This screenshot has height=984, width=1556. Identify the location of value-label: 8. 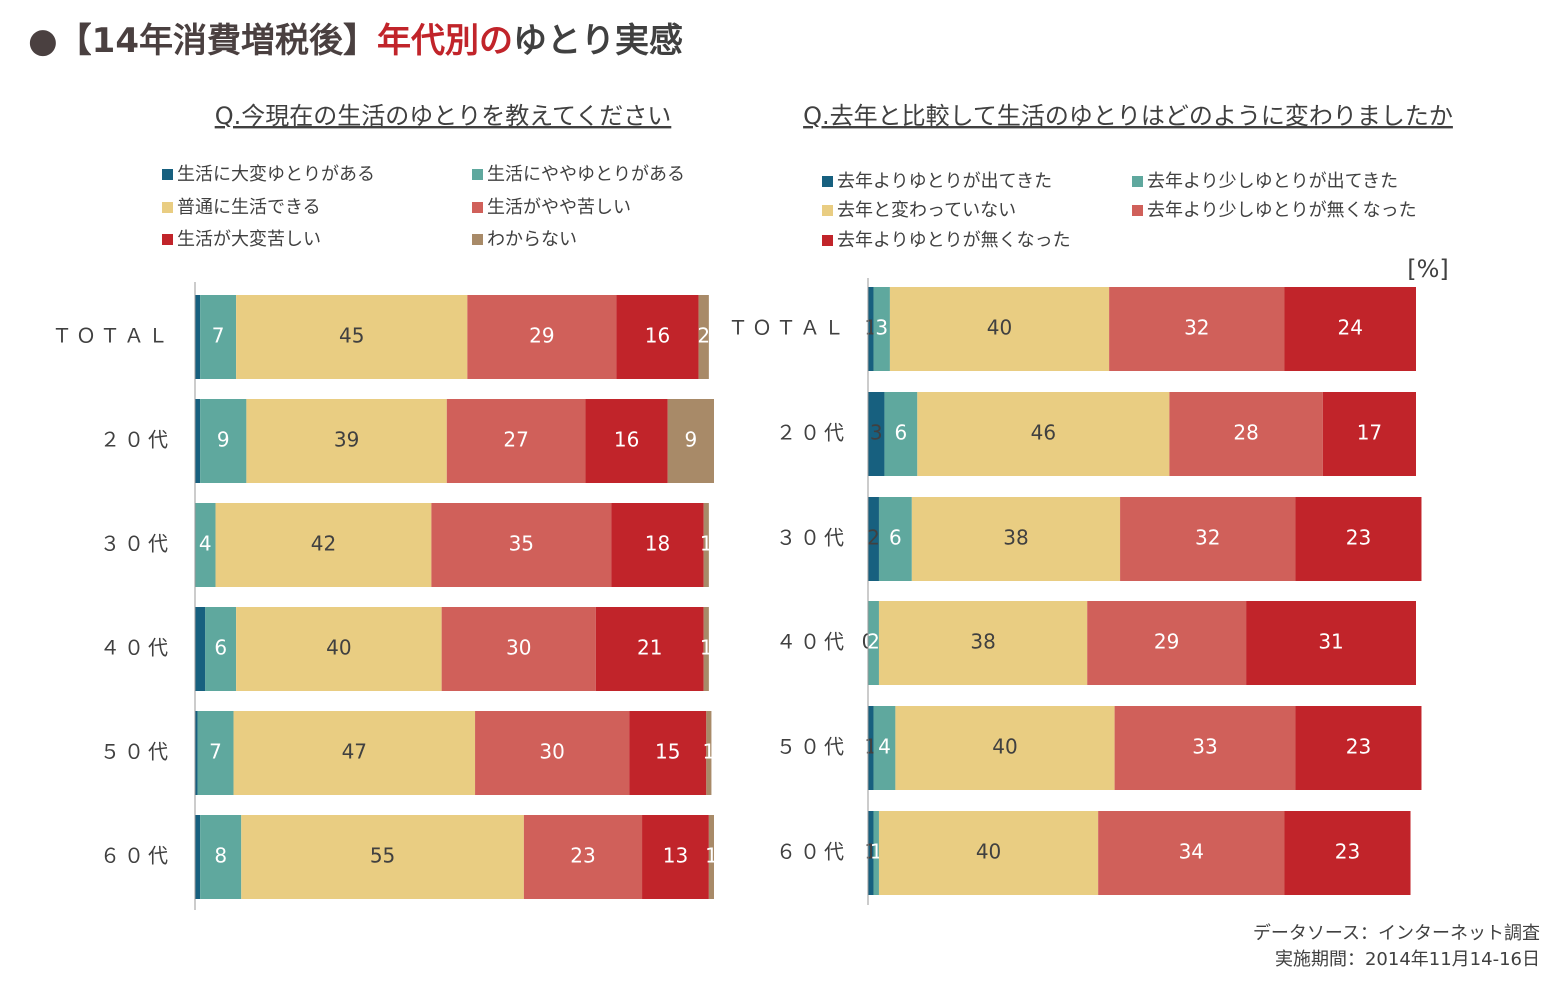
(220, 856).